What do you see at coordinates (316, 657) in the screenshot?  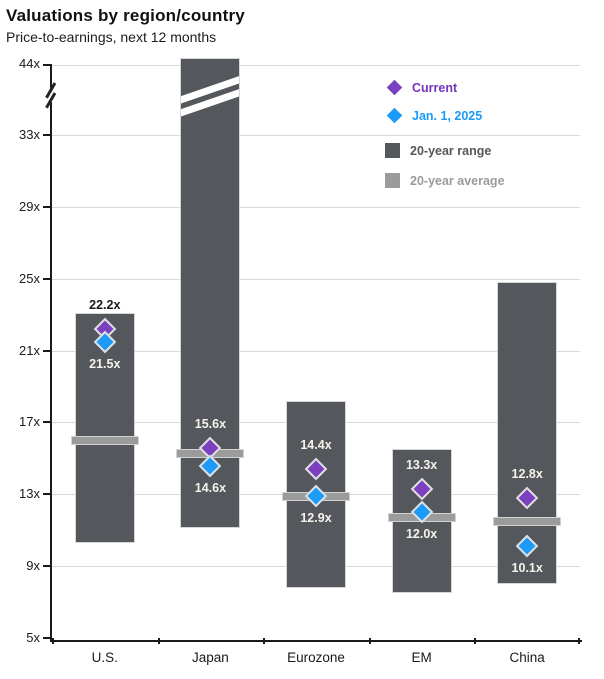 I see `x-tick-label: Eurozone` at bounding box center [316, 657].